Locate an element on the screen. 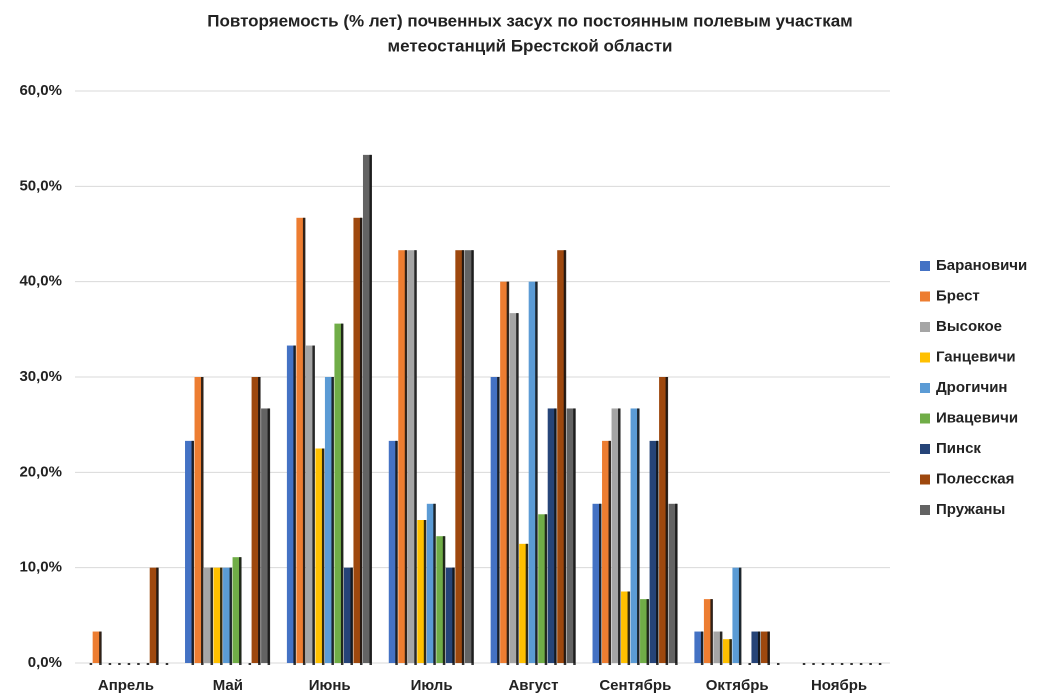  x-tick-label: Июль is located at coordinates (432, 685).